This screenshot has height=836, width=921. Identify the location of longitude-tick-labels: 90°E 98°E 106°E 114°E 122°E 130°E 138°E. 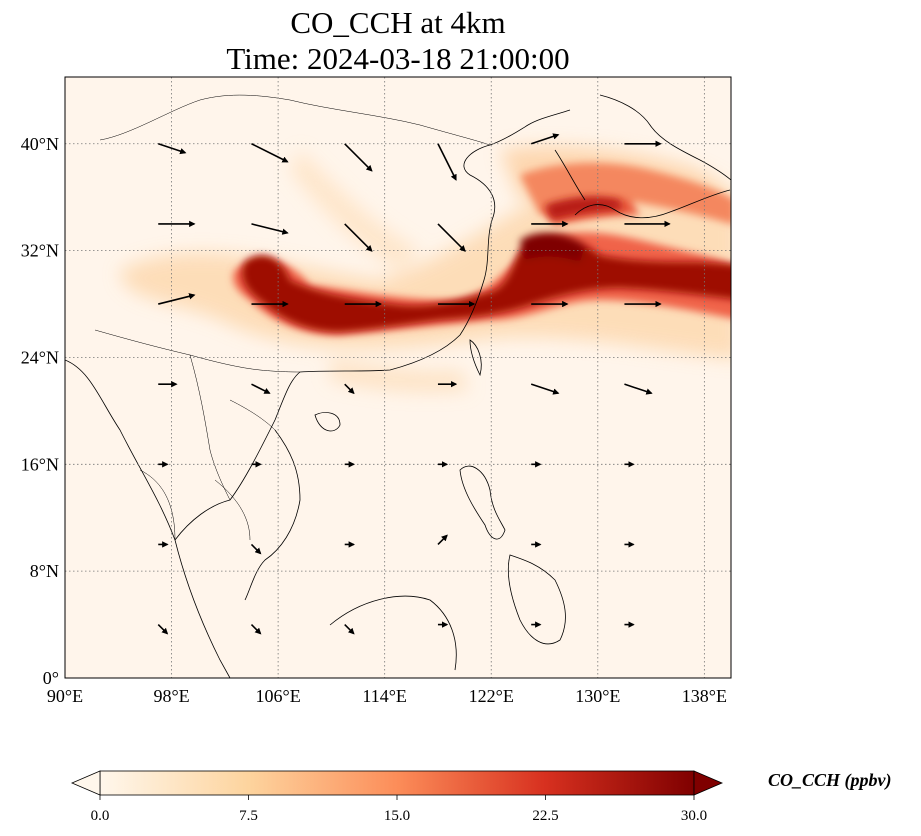
(387, 696).